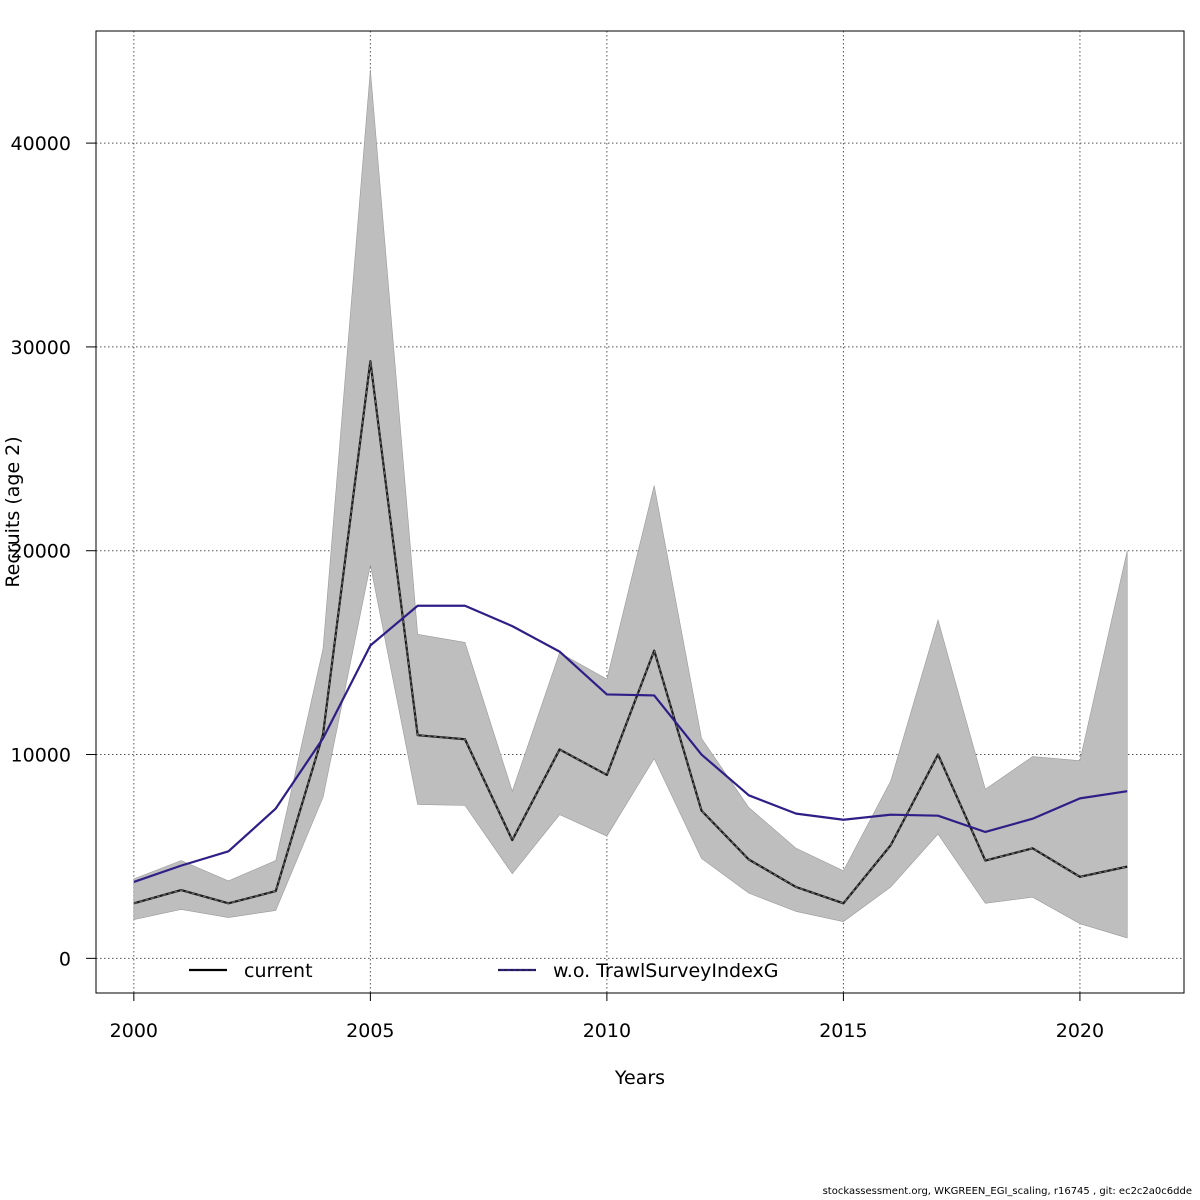  I want to click on y-tick-label-0: 0, so click(65, 959).